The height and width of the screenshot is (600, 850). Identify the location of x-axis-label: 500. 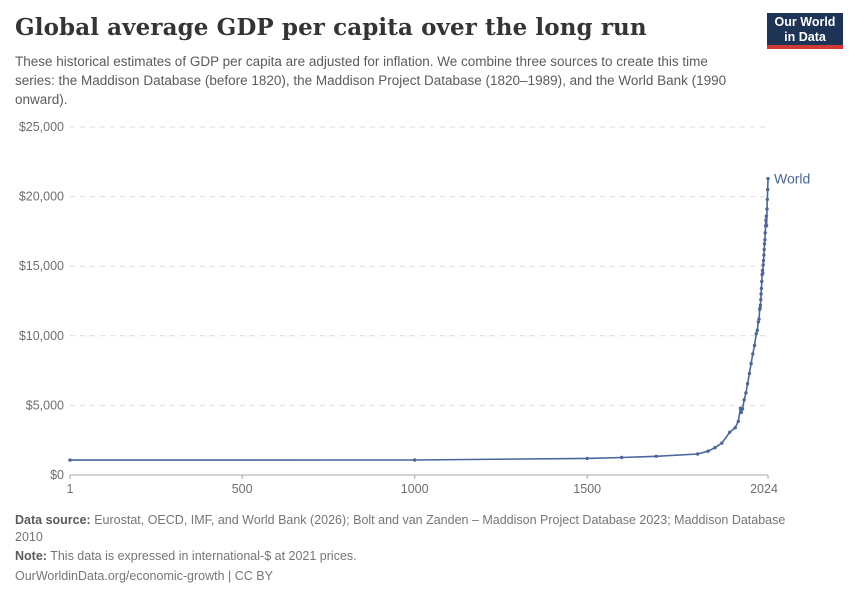
(242, 489).